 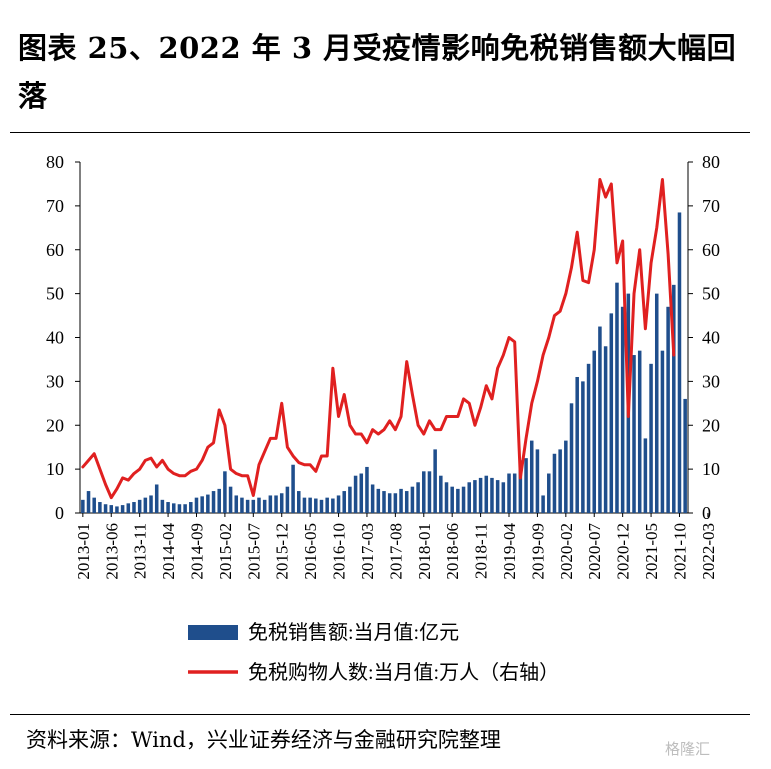 What do you see at coordinates (55, 250) in the screenshot?
I see `left-tick-label: 60` at bounding box center [55, 250].